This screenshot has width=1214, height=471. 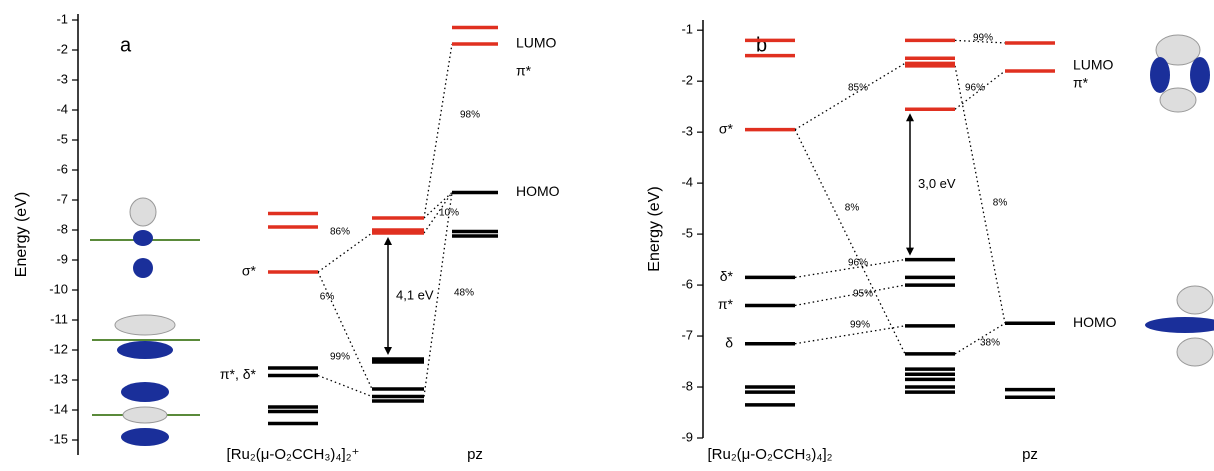 What do you see at coordinates (990, 343) in the screenshot?
I see `percentage: 38%` at bounding box center [990, 343].